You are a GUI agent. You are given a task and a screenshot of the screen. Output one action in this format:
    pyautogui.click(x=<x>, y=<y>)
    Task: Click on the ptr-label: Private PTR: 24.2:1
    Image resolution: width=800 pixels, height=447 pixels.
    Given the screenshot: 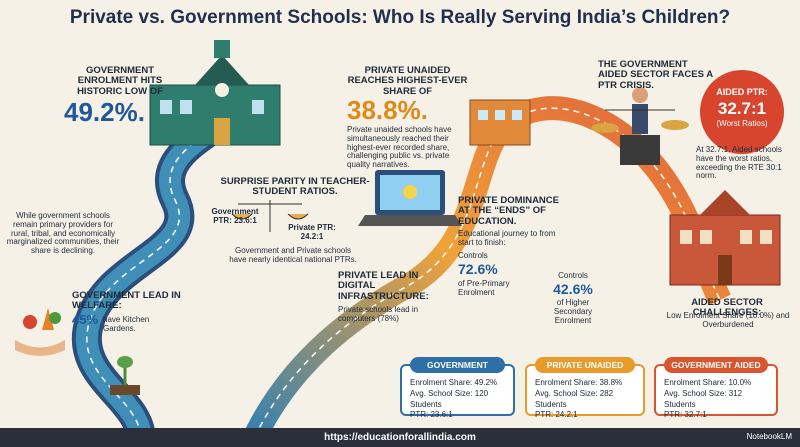 What is the action you would take?
    pyautogui.click(x=312, y=232)
    